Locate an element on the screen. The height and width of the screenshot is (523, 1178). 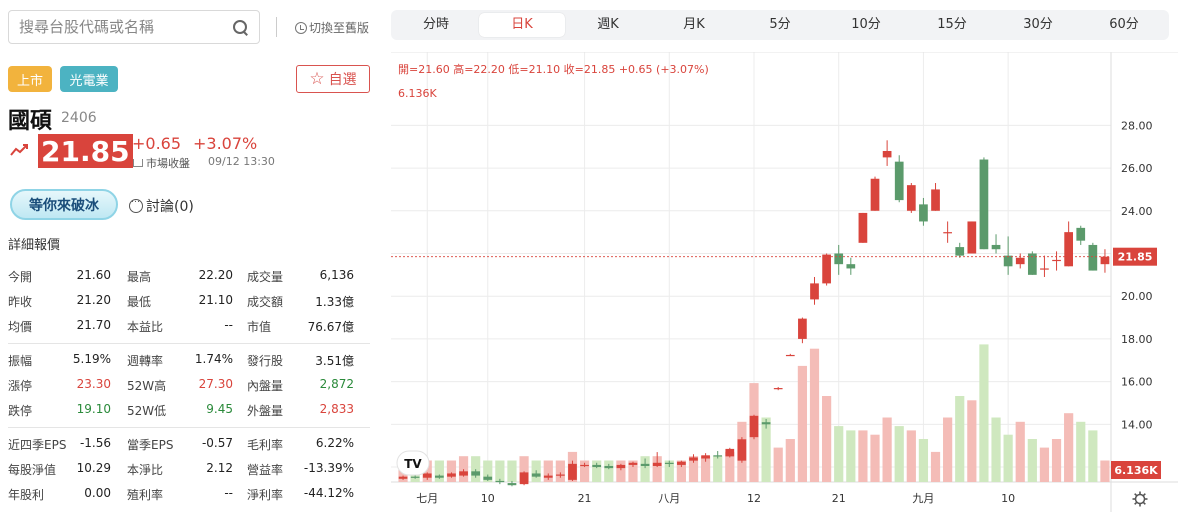
quote-cell: 外盤量 2,833 is located at coordinates (301, 410).